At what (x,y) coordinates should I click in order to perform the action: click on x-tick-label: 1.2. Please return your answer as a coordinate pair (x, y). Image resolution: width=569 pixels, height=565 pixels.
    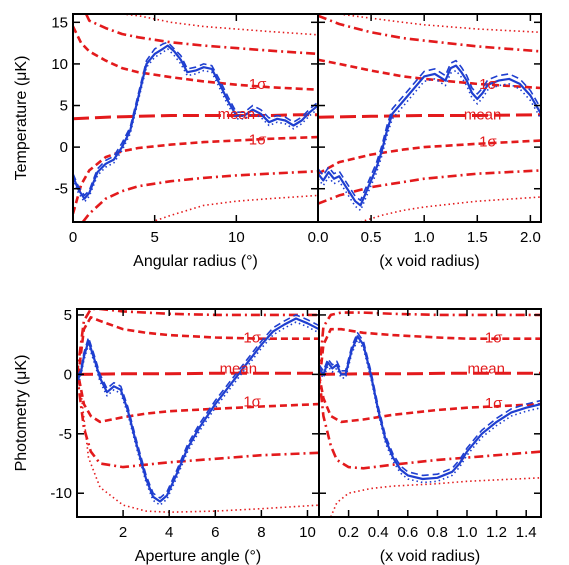
    Looking at the image, I should click on (496, 532).